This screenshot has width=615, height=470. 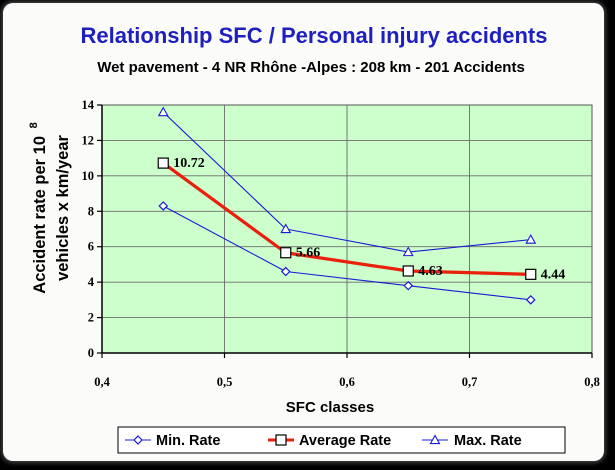 What do you see at coordinates (102, 382) in the screenshot?
I see `x-tick-label: 0,4` at bounding box center [102, 382].